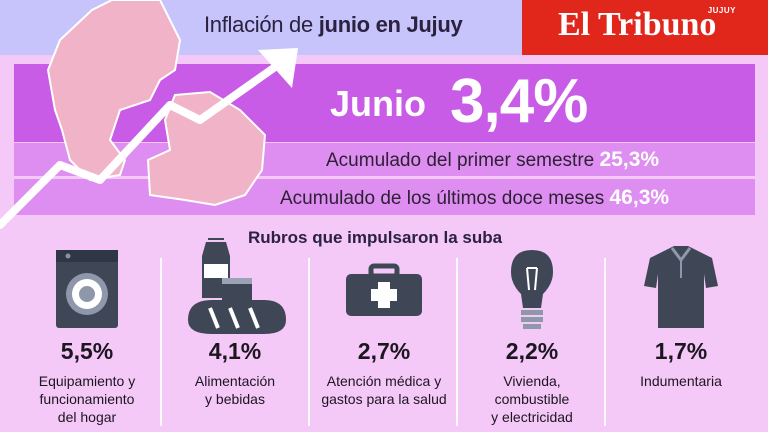 The image size is (768, 432). I want to click on category-label: Alimentación y bebidas, so click(235, 390).